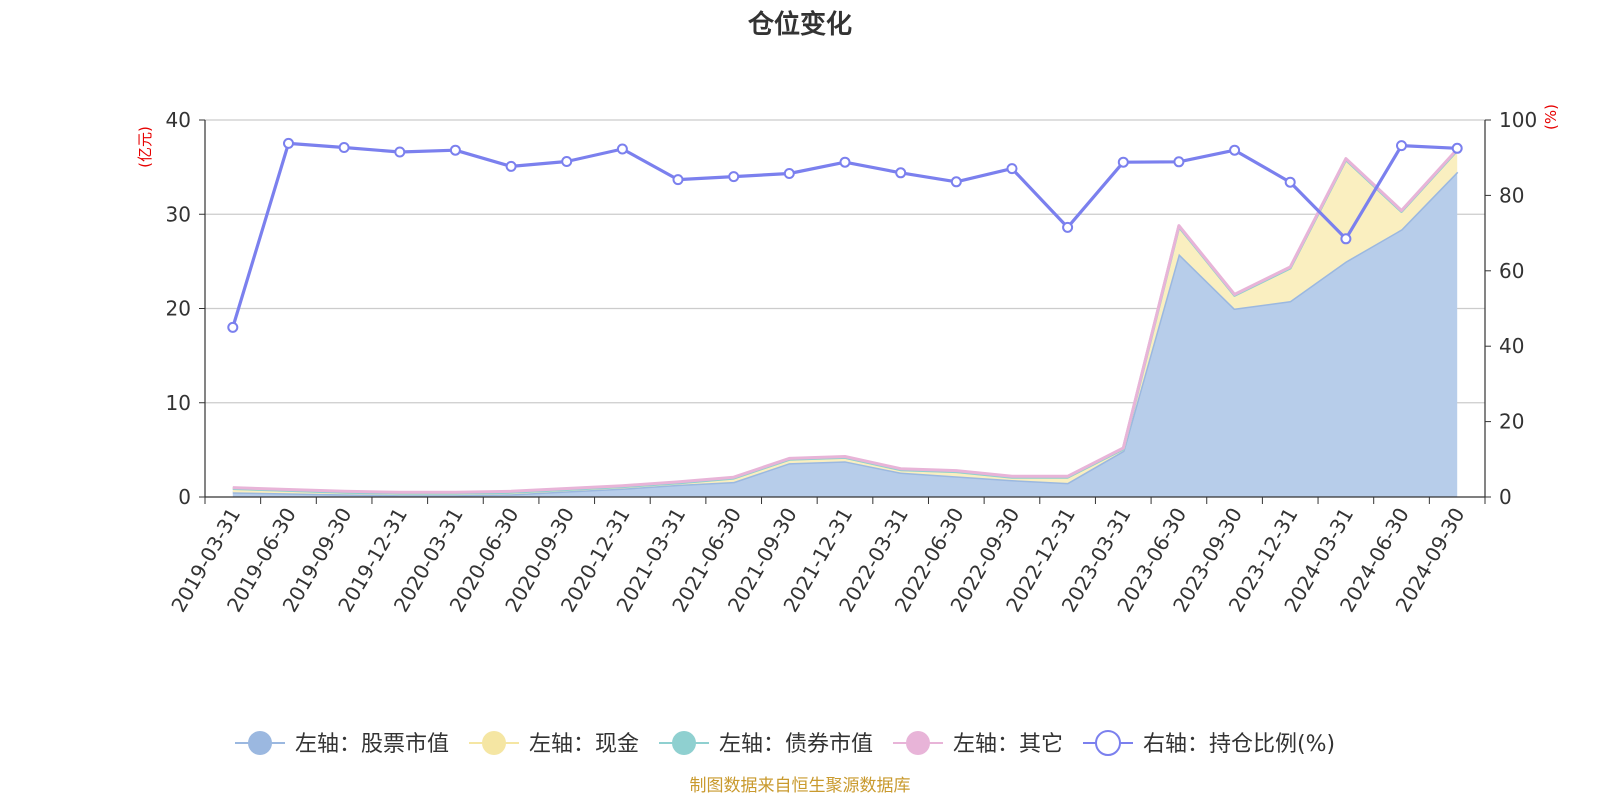 The image size is (1600, 800). Describe the element at coordinates (1511, 271) in the screenshot. I see `right-axis-tick-label: 60` at that location.